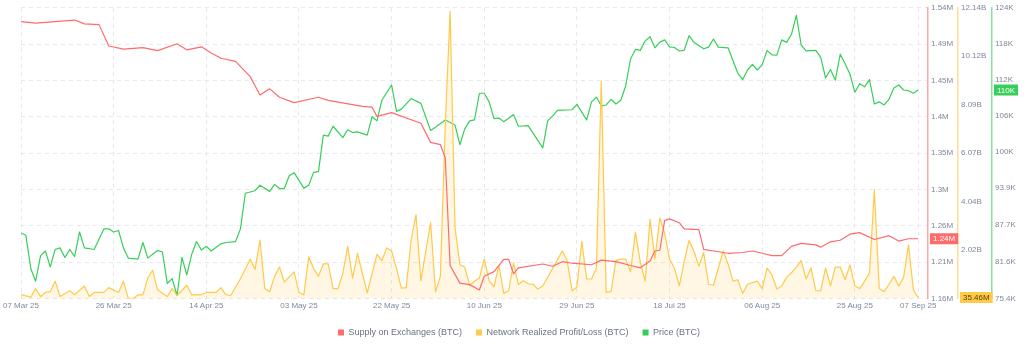 This screenshot has height=347, width=1024. I want to click on text: 1.24M, so click(944, 239).